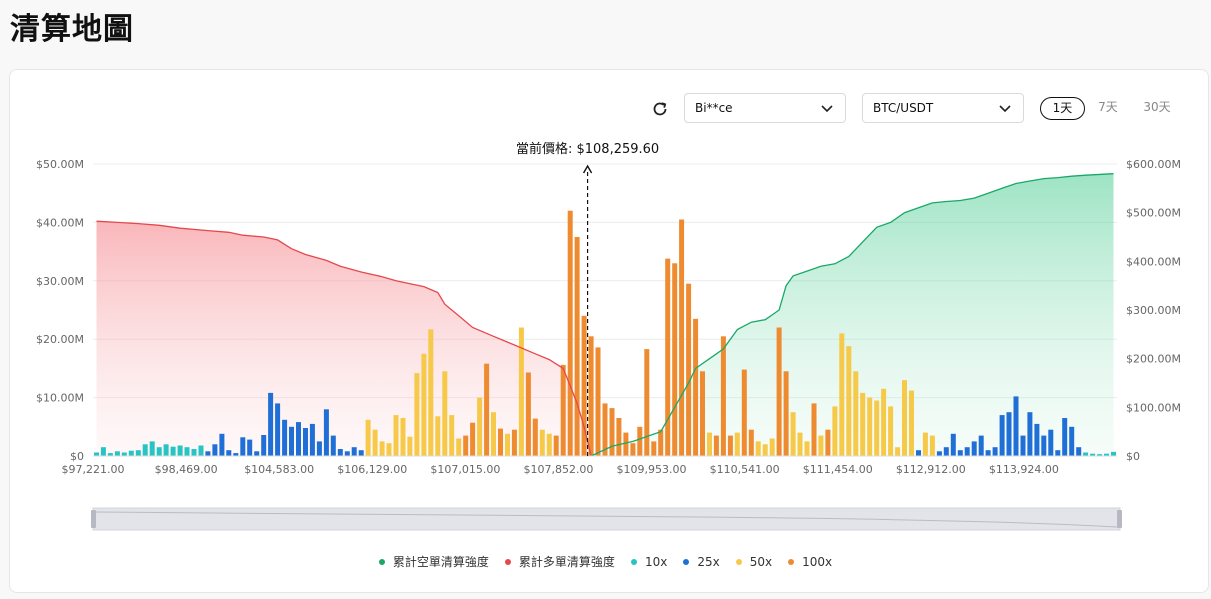 This screenshot has width=1211, height=599. I want to click on right-axis-tick-label: $400.00M, so click(1153, 261).